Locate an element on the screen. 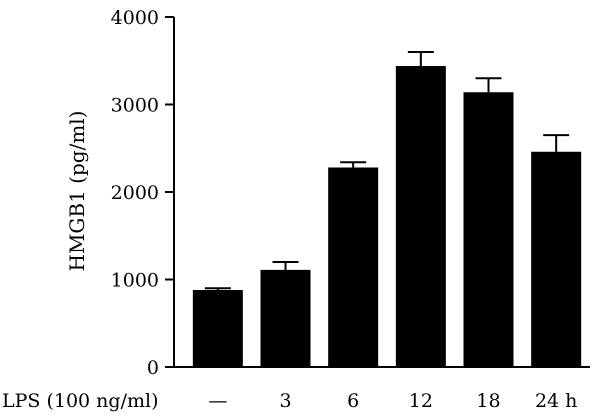 This screenshot has width=600, height=418. y-tick-label: 1000 is located at coordinates (135, 281).